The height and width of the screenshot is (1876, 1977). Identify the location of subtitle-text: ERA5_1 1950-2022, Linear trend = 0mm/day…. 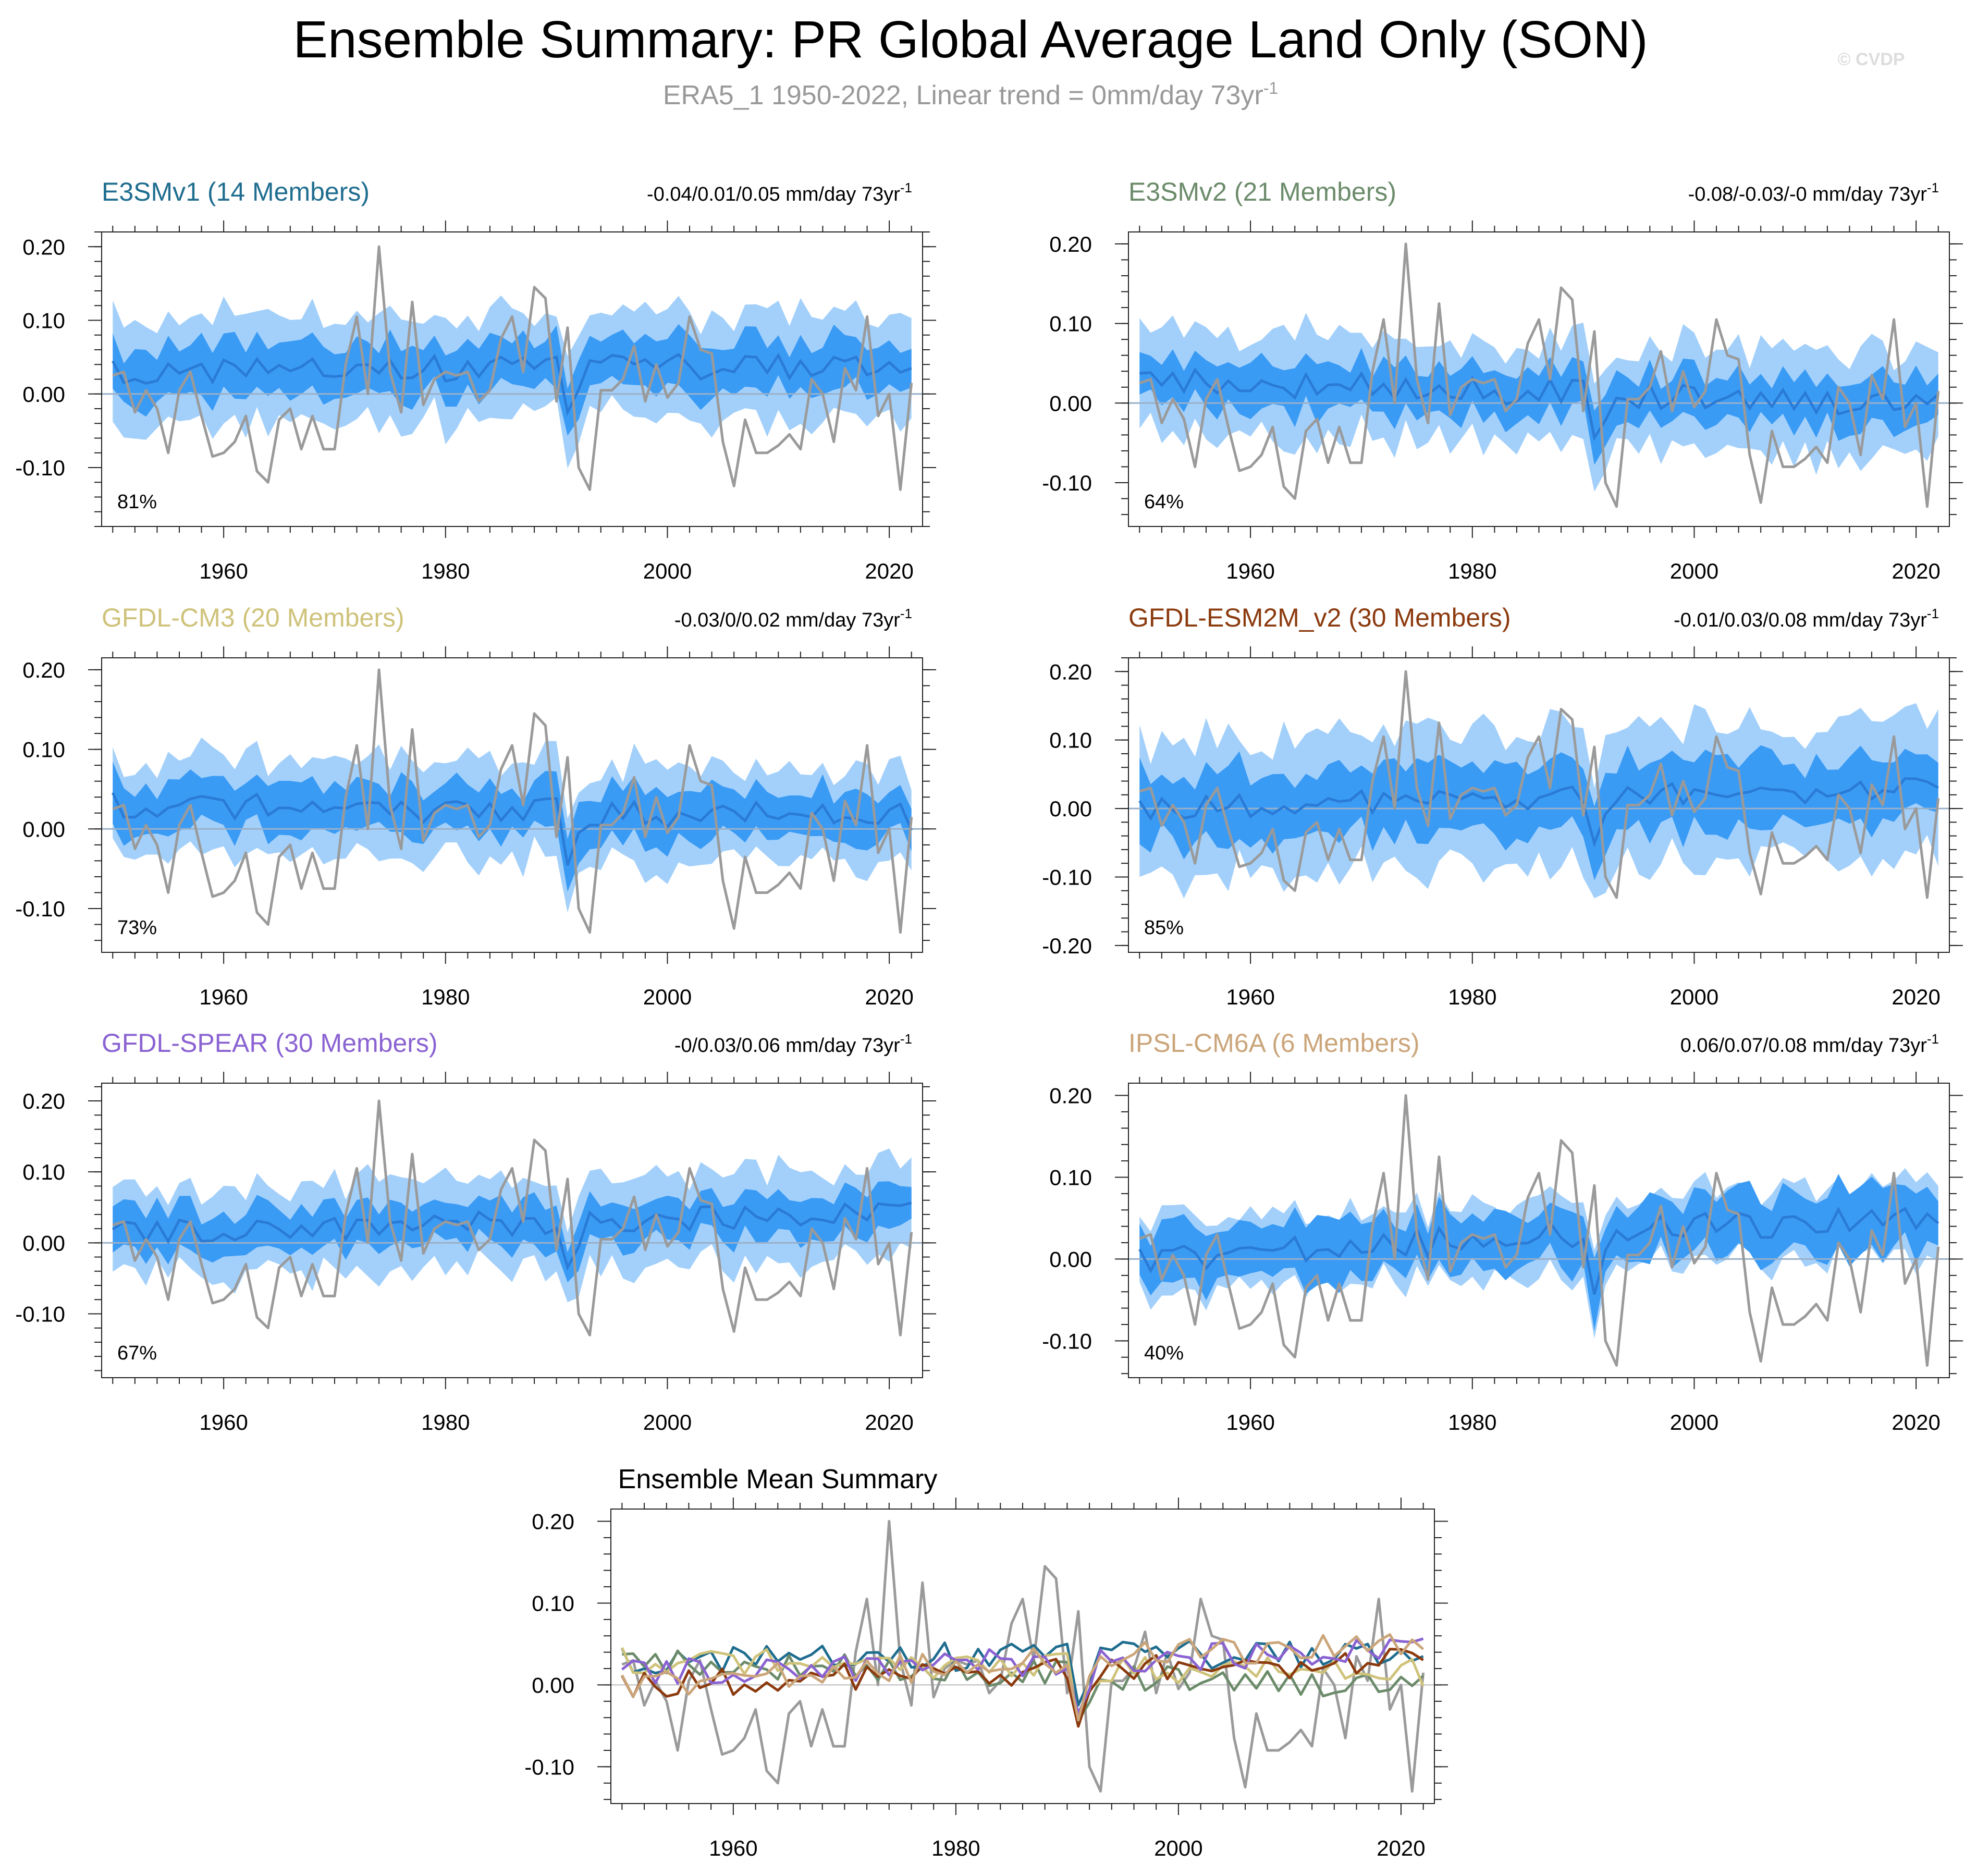
(963, 95).